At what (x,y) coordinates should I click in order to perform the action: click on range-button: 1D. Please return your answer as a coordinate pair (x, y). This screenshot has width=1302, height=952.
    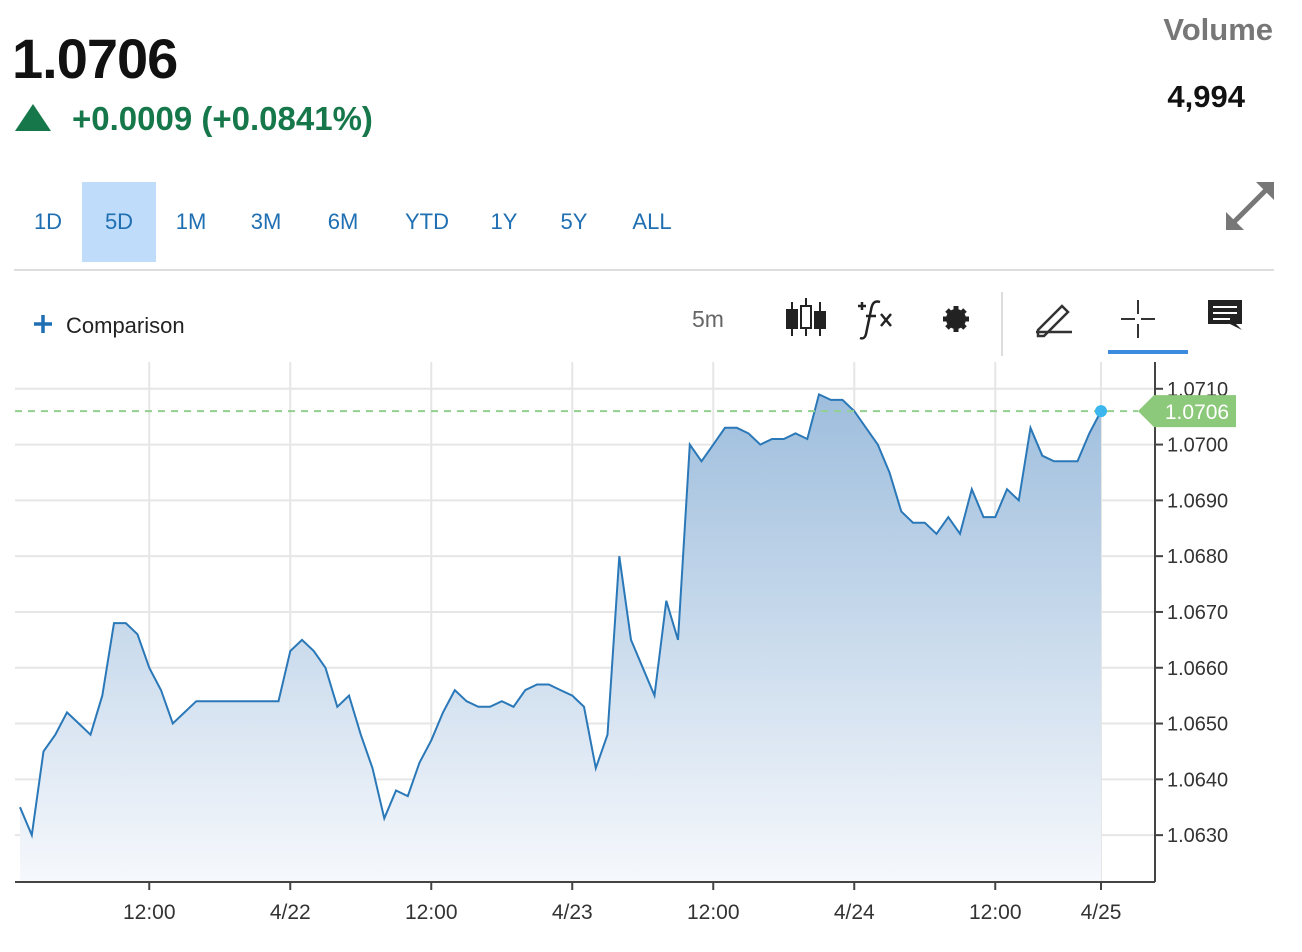
    Looking at the image, I should click on (48, 221).